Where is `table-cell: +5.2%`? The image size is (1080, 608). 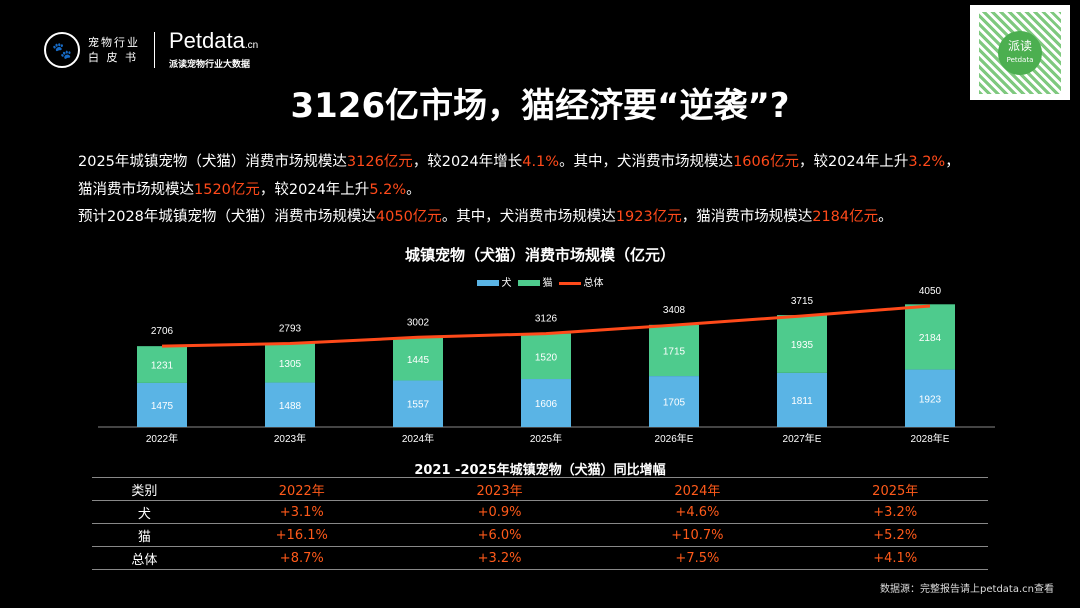
table-cell: +5.2% is located at coordinates (895, 535).